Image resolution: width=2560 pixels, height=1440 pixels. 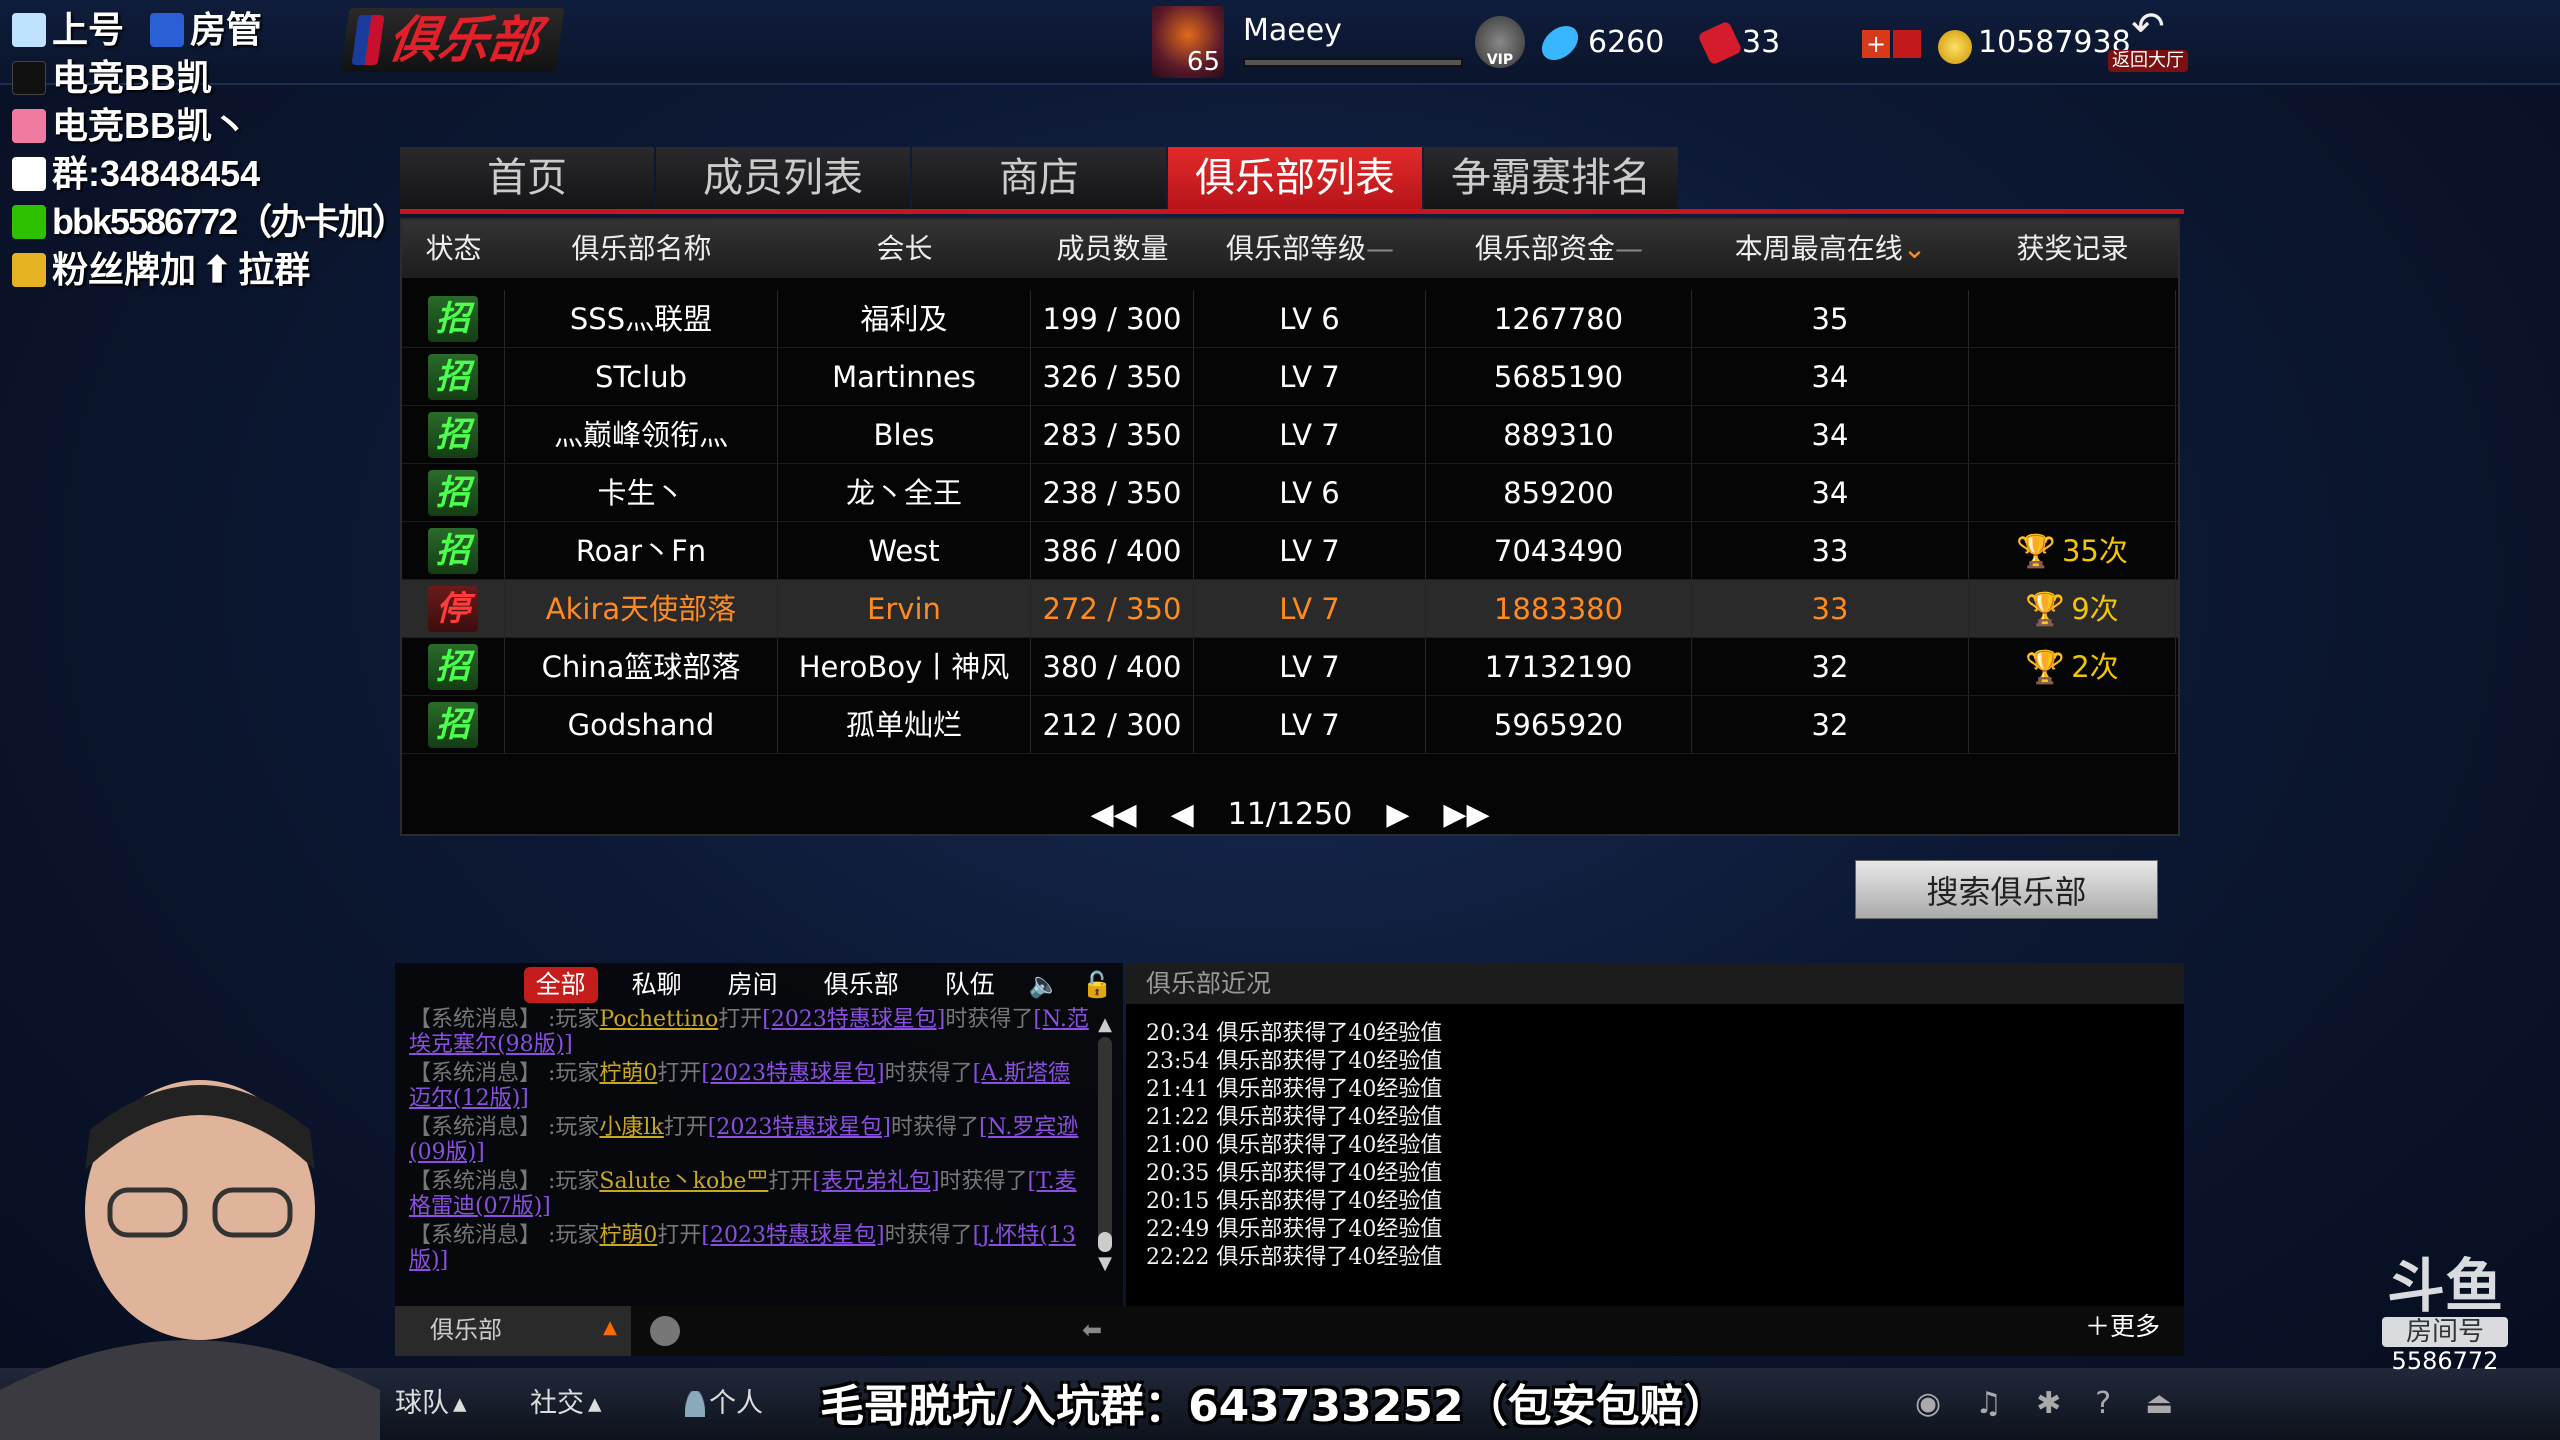 What do you see at coordinates (2054, 42) in the screenshot?
I see `gold-count: 10587938` at bounding box center [2054, 42].